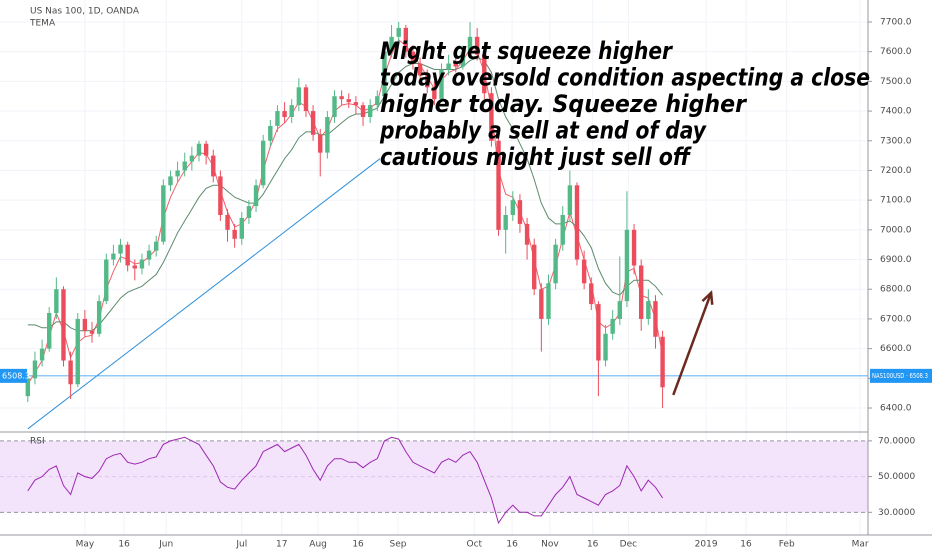 The height and width of the screenshot is (550, 932). I want to click on arrow-head, so click(707, 297).